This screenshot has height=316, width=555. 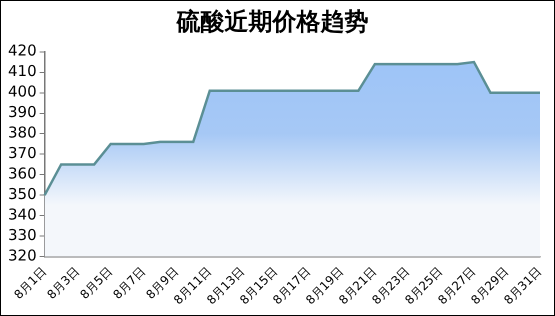 I want to click on y-tick-label: 350, so click(x=22, y=194).